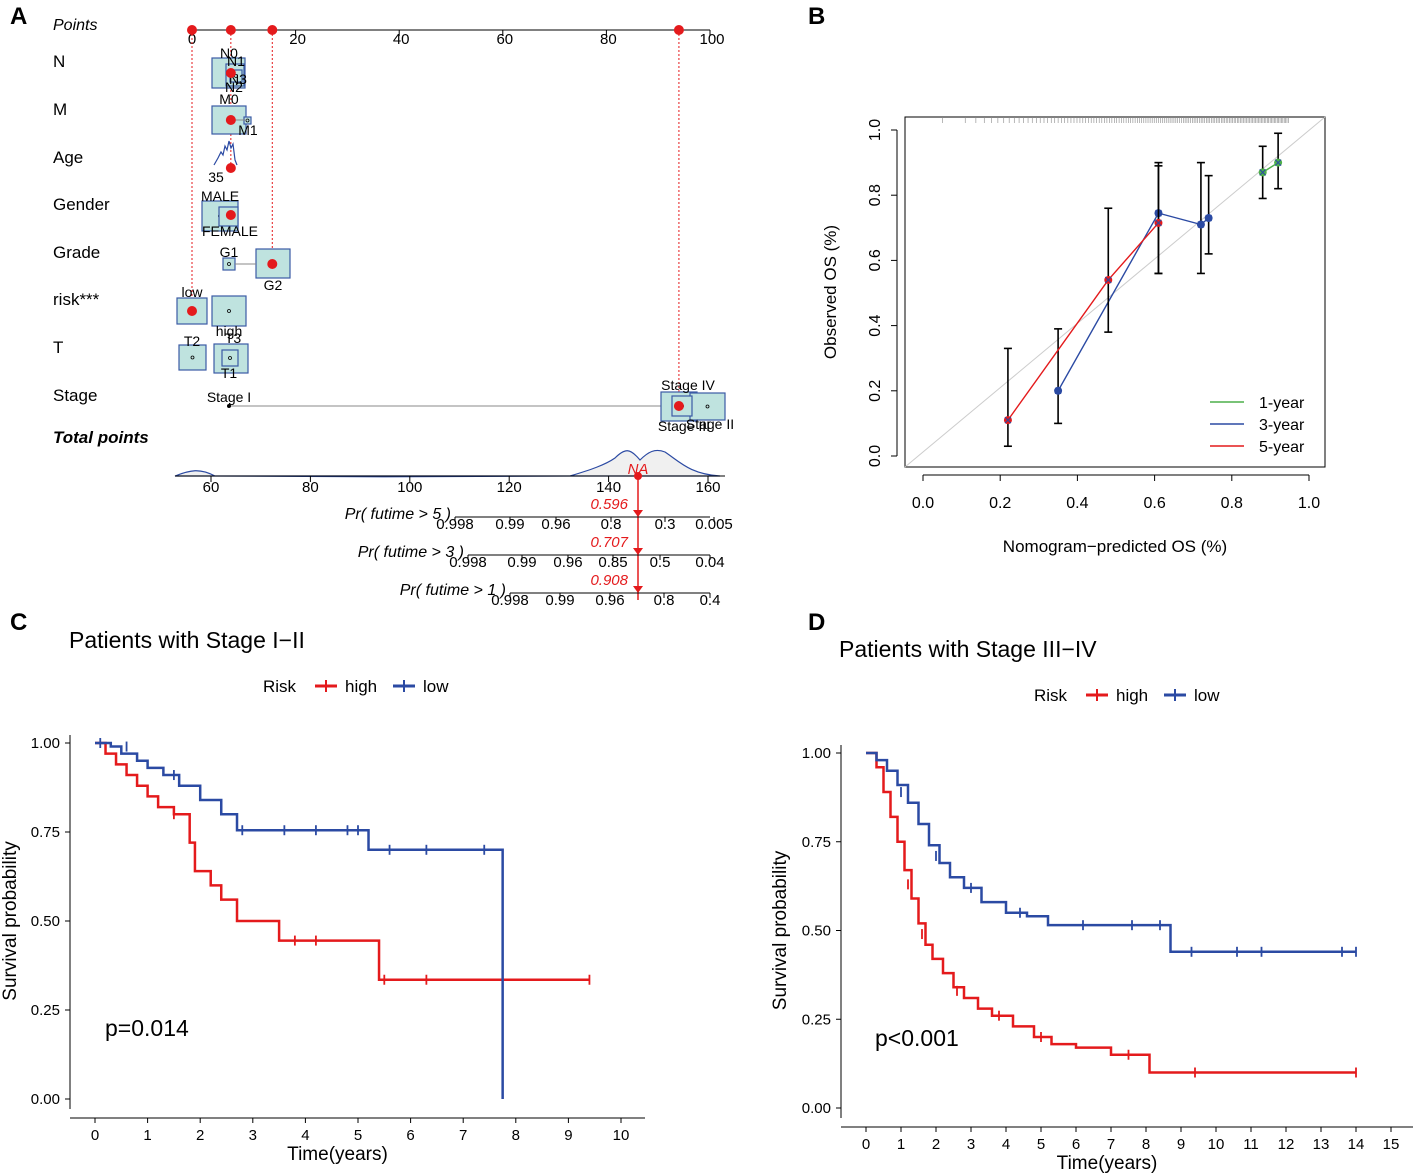  I want to click on total-points-tick-label: 100, so click(409, 487).